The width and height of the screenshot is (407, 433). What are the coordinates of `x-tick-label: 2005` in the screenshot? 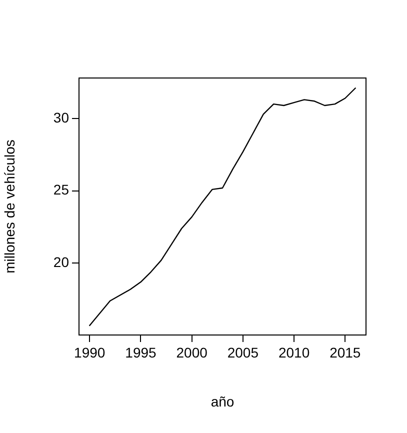 It's located at (243, 352).